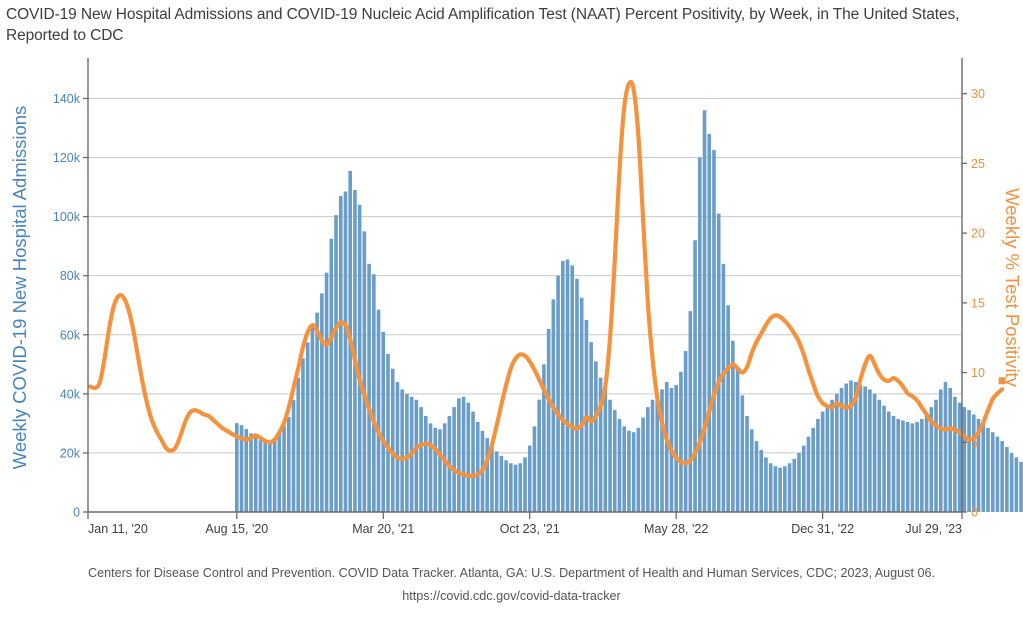 The width and height of the screenshot is (1023, 618). Describe the element at coordinates (383, 529) in the screenshot. I see `x-tick-label: Mar 20, '21` at that location.